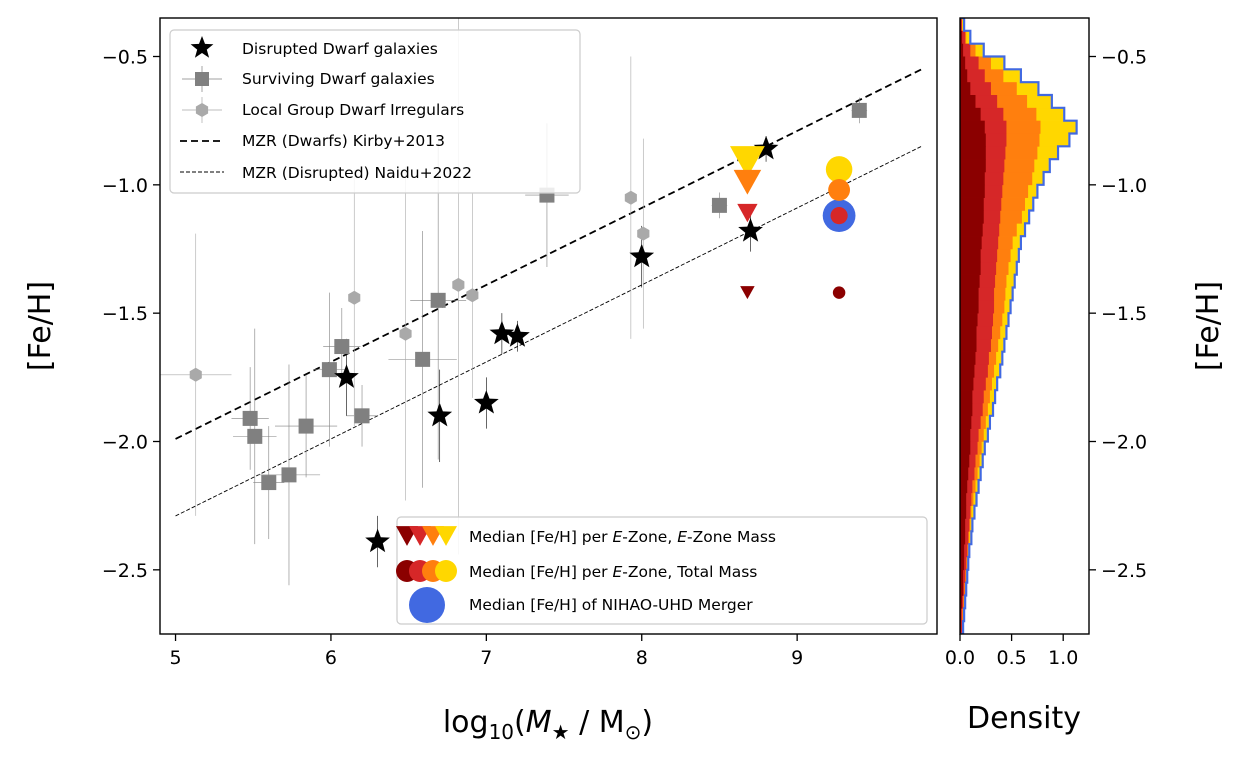  Describe the element at coordinates (1124, 443) in the screenshot. I see `side-y-tick-label: −2.0` at that location.